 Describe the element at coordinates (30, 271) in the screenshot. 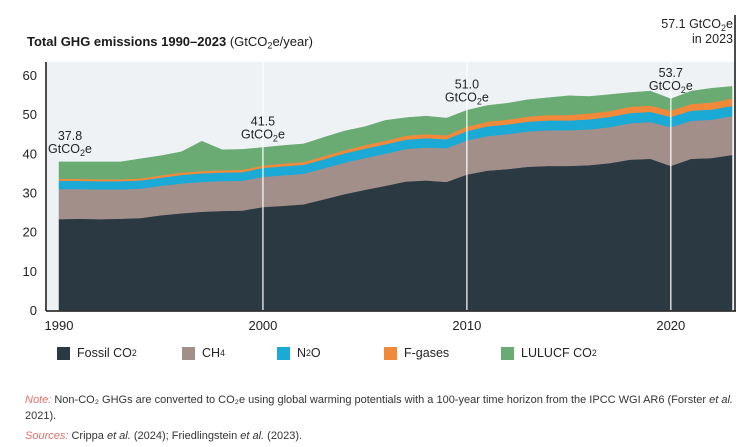

I see `y-tick-label: 10` at that location.